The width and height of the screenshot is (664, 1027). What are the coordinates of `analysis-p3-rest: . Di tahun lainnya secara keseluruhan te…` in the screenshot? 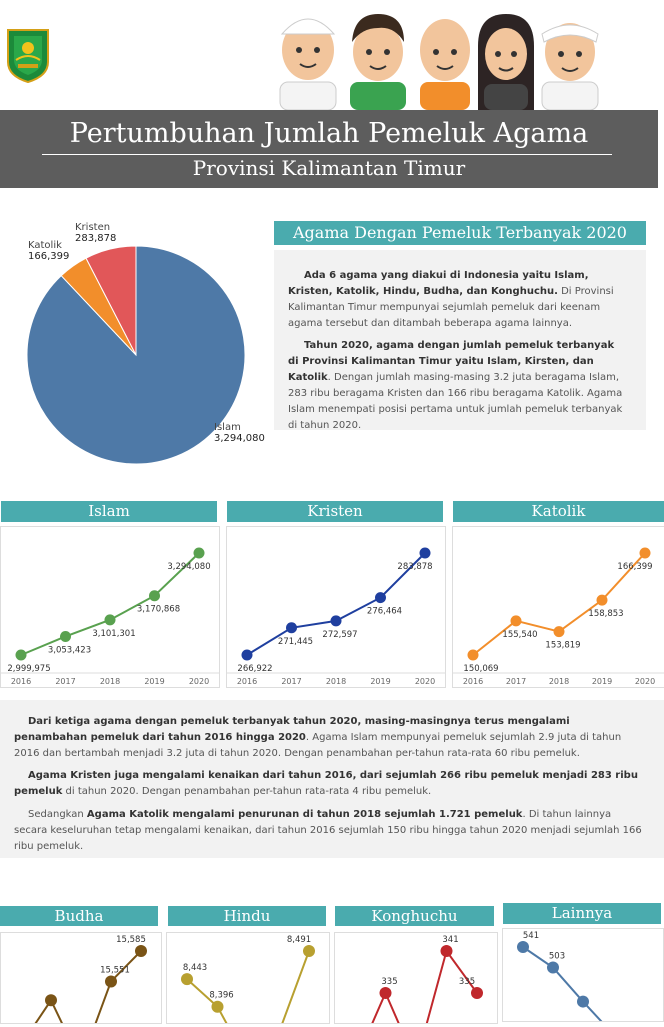 It's located at (328, 830).